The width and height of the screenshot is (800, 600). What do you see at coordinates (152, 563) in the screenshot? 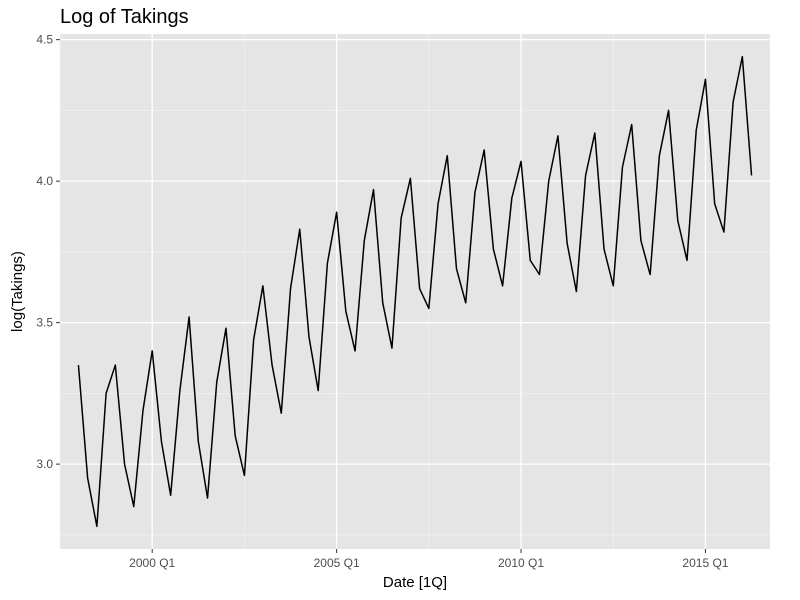
I see `x-tick-label: 2000 Q1` at bounding box center [152, 563].